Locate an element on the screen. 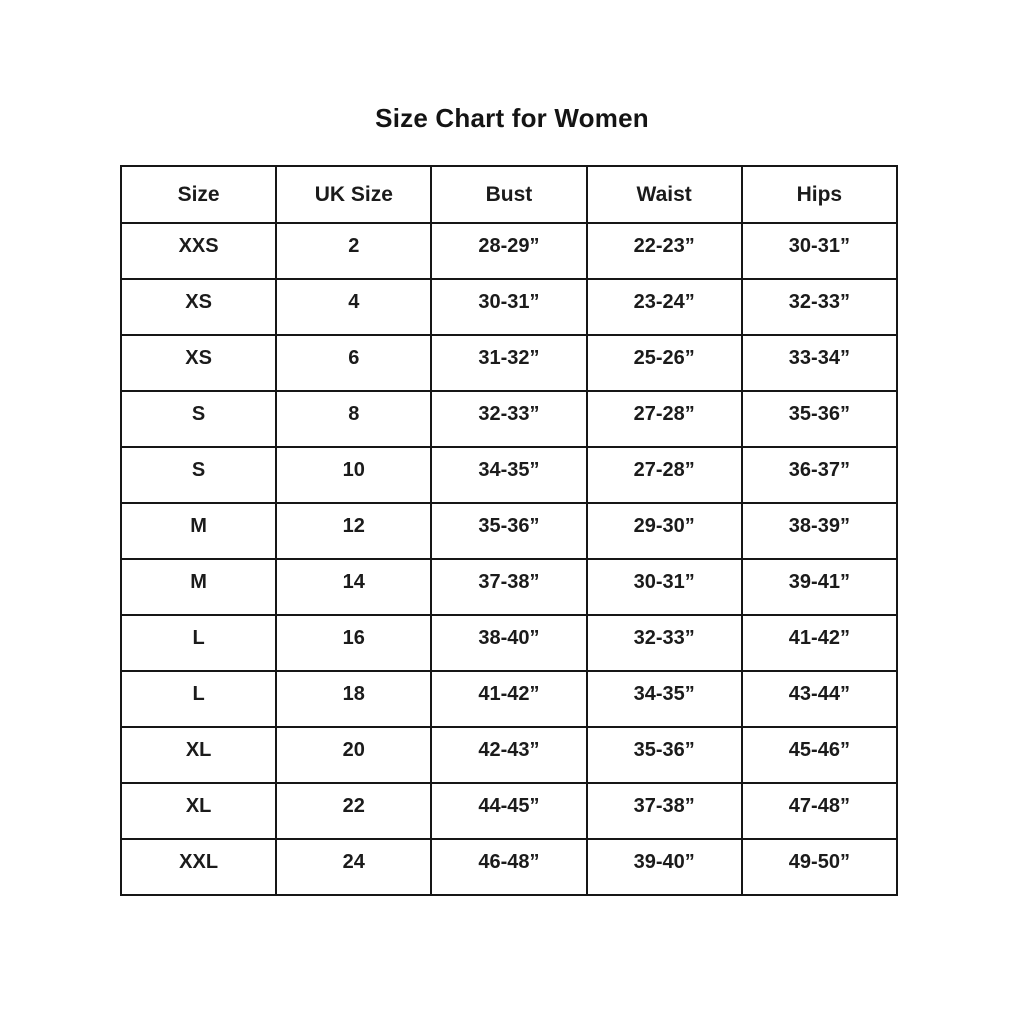 The width and height of the screenshot is (1024, 1024). table-cell: 39-40” is located at coordinates (664, 867).